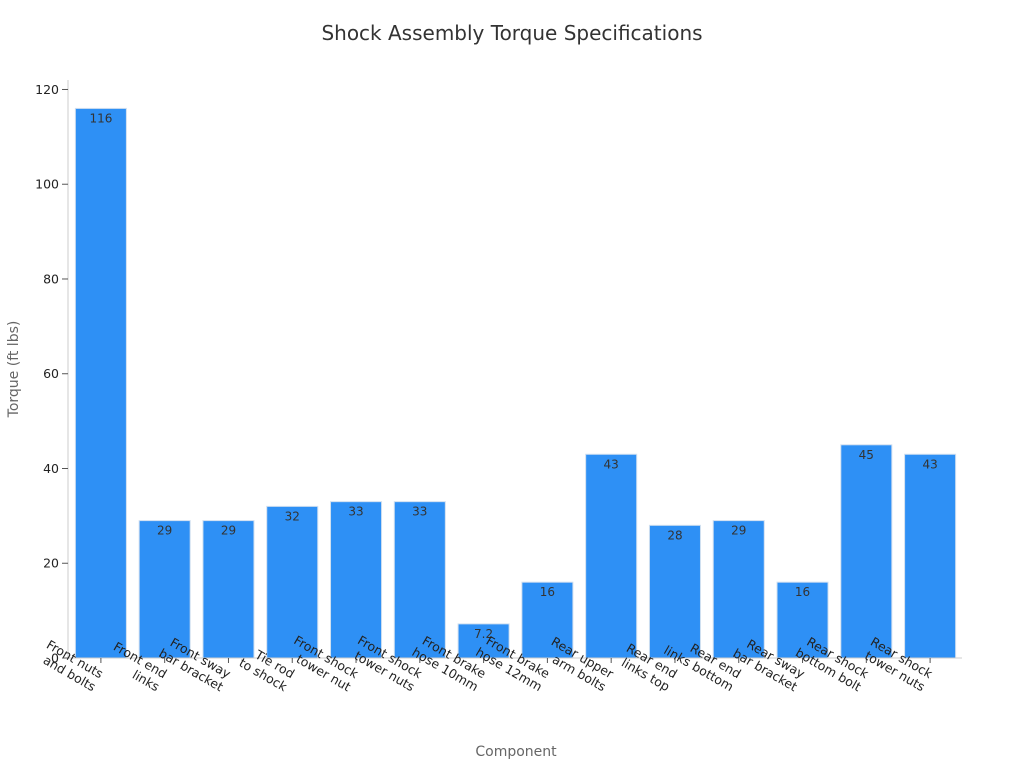 Image resolution: width=1024 pixels, height=768 pixels. I want to click on y-tick-label: 0, so click(55, 658).